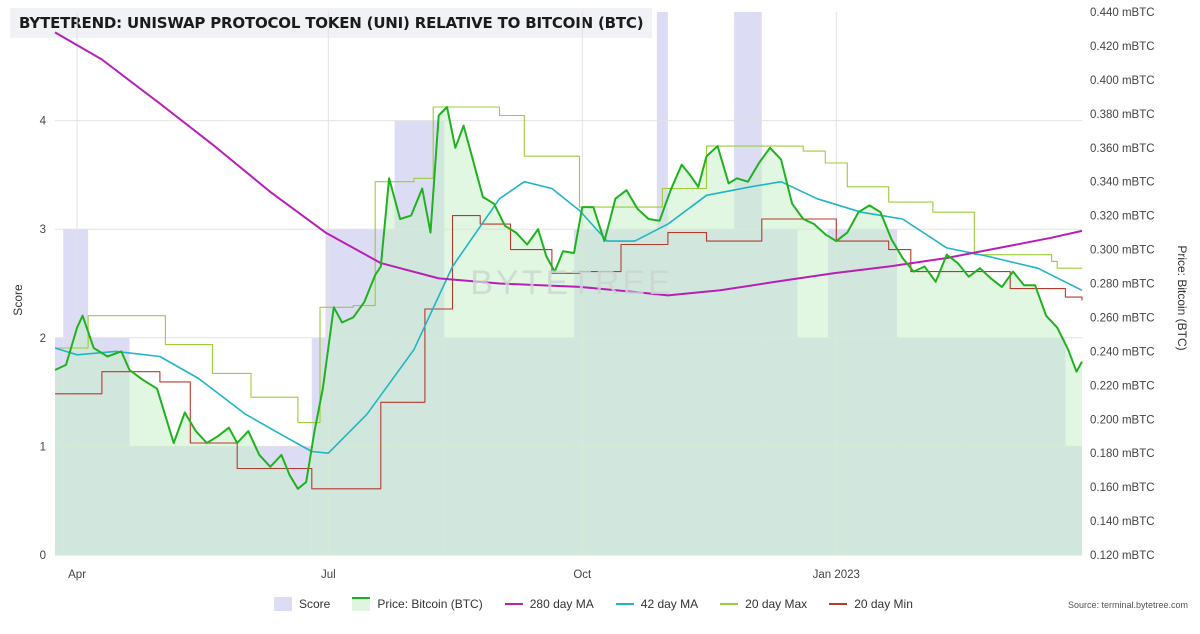 The height and width of the screenshot is (634, 1200). I want to click on y-right-tick-label: 0.260 mBTC, so click(1122, 318).